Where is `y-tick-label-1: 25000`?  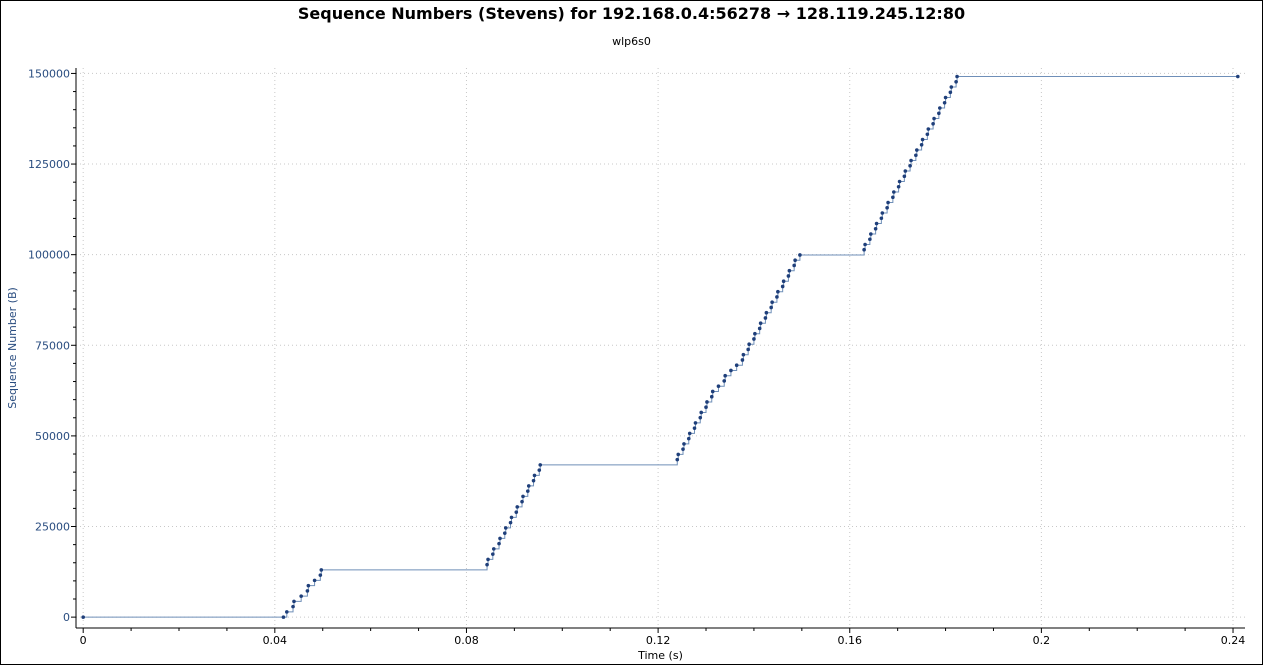
y-tick-label-1: 25000 is located at coordinates (52, 527).